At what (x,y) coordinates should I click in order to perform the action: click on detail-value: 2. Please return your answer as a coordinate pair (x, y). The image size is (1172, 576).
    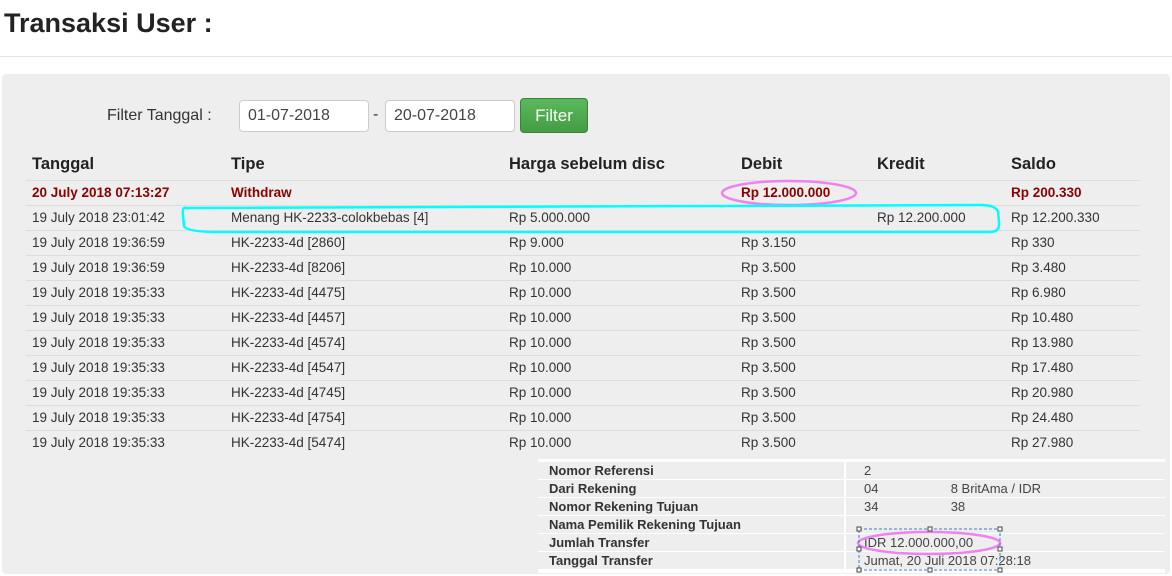
    Looking at the image, I should click on (868, 470).